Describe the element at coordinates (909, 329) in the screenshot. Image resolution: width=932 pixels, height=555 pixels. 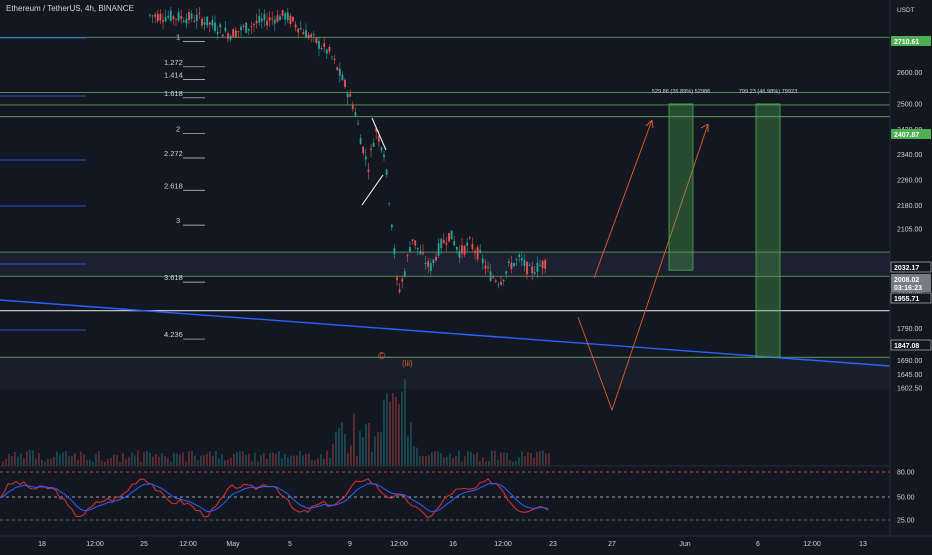
I see `price-tick-label: 1790.00` at that location.